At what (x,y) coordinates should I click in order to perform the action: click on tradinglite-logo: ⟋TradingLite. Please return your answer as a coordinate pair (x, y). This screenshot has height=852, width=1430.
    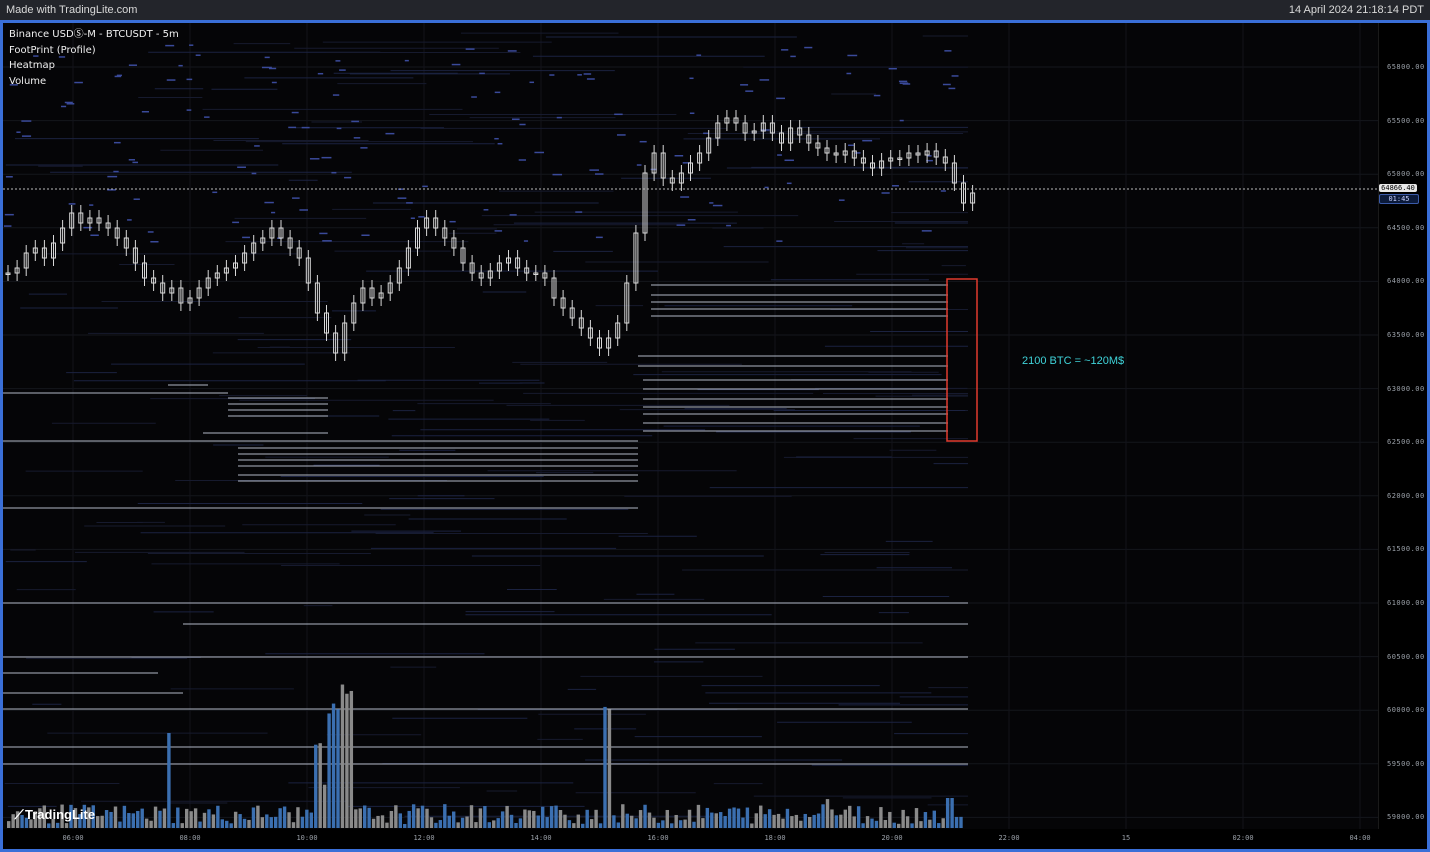
    Looking at the image, I should click on (54, 815).